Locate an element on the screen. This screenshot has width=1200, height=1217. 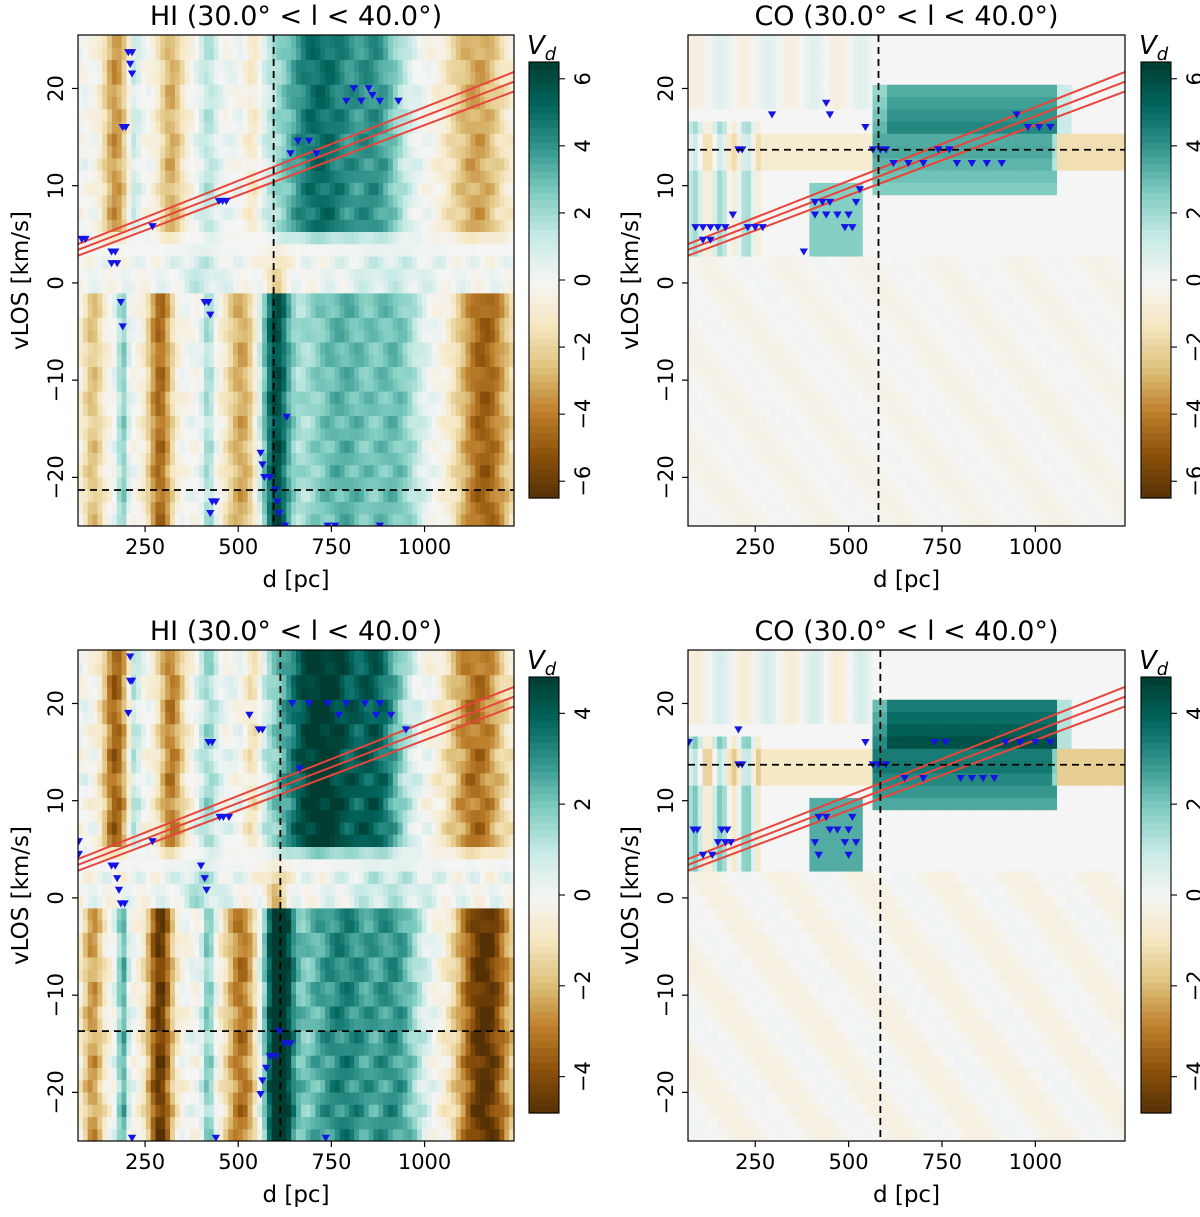
plot-frame is located at coordinates (906, 280).